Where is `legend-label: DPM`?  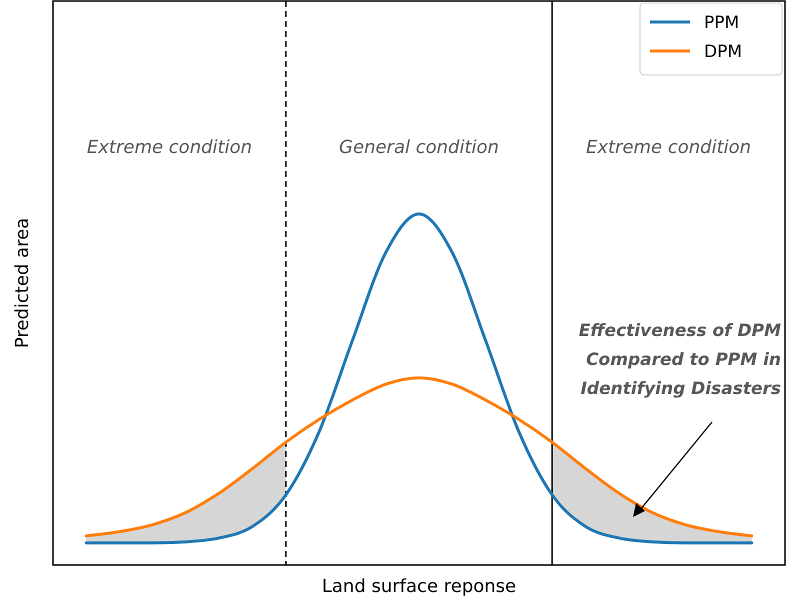
legend-label: DPM is located at coordinates (723, 52).